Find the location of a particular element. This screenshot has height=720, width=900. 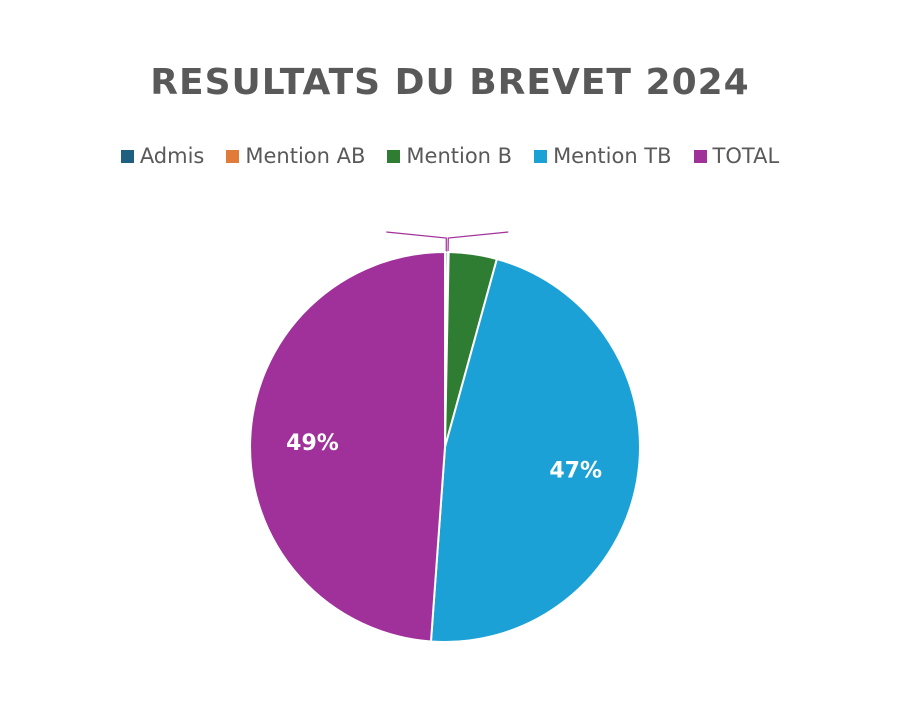

legend-swatch-mention-b is located at coordinates (394, 156).